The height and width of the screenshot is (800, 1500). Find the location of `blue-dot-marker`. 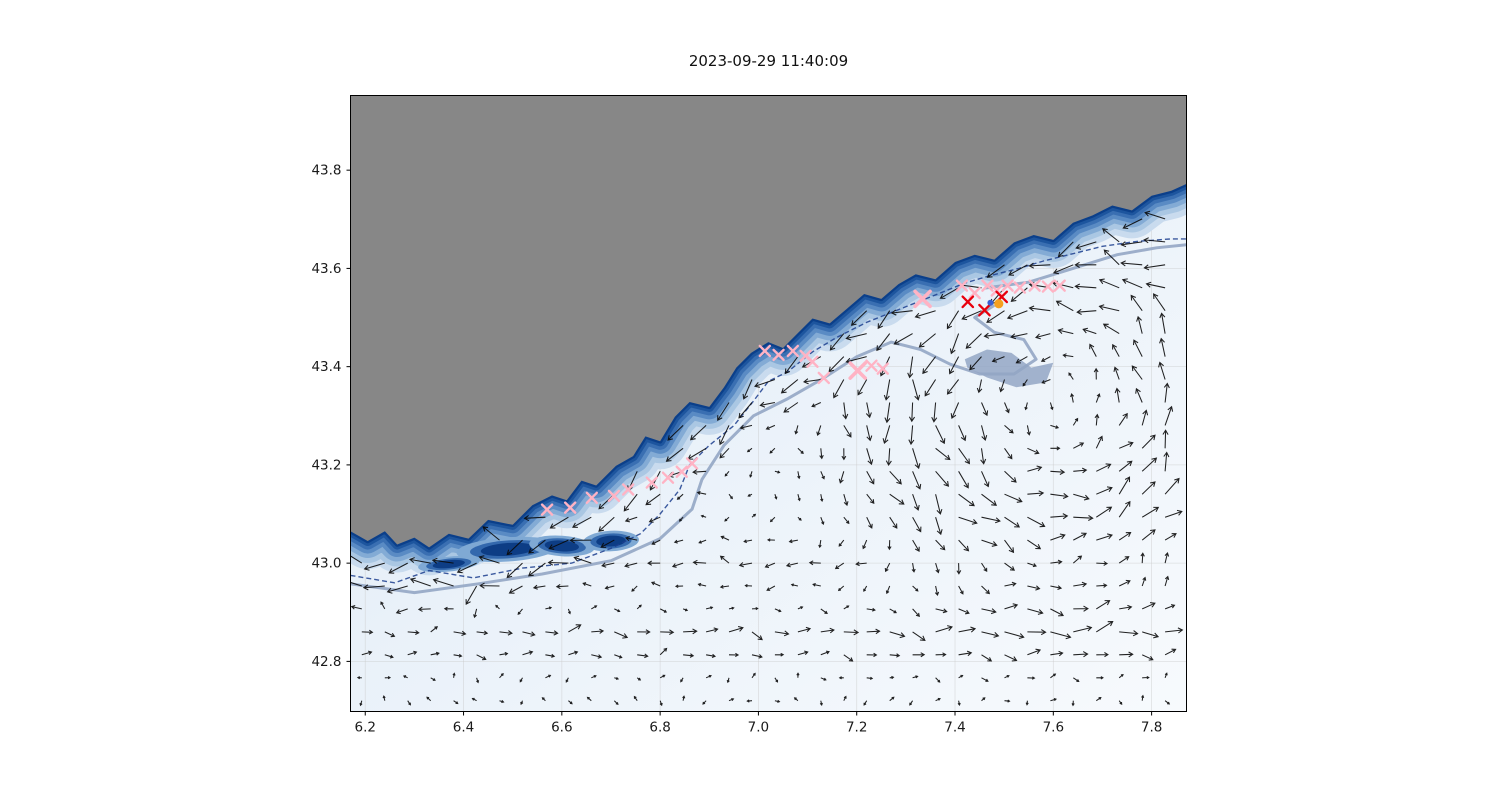

blue-dot-marker is located at coordinates (990, 302).